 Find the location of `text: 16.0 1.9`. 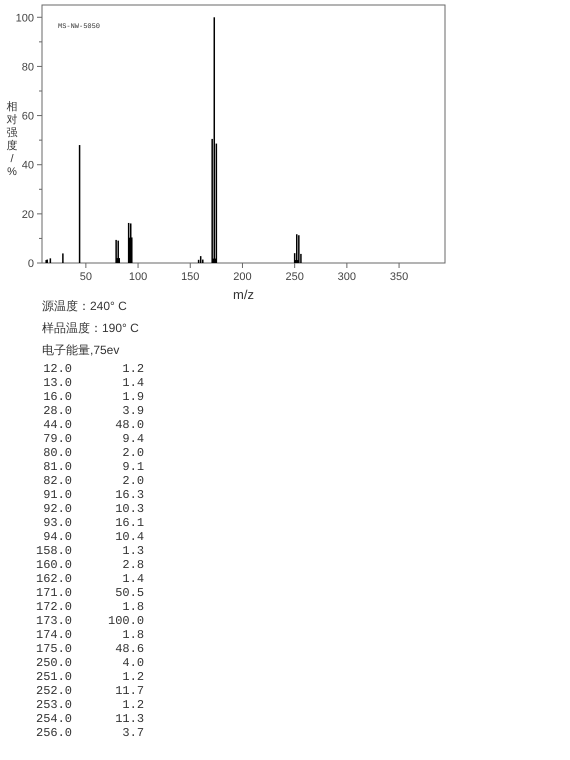

text: 16.0 1.9 is located at coordinates (90, 397).